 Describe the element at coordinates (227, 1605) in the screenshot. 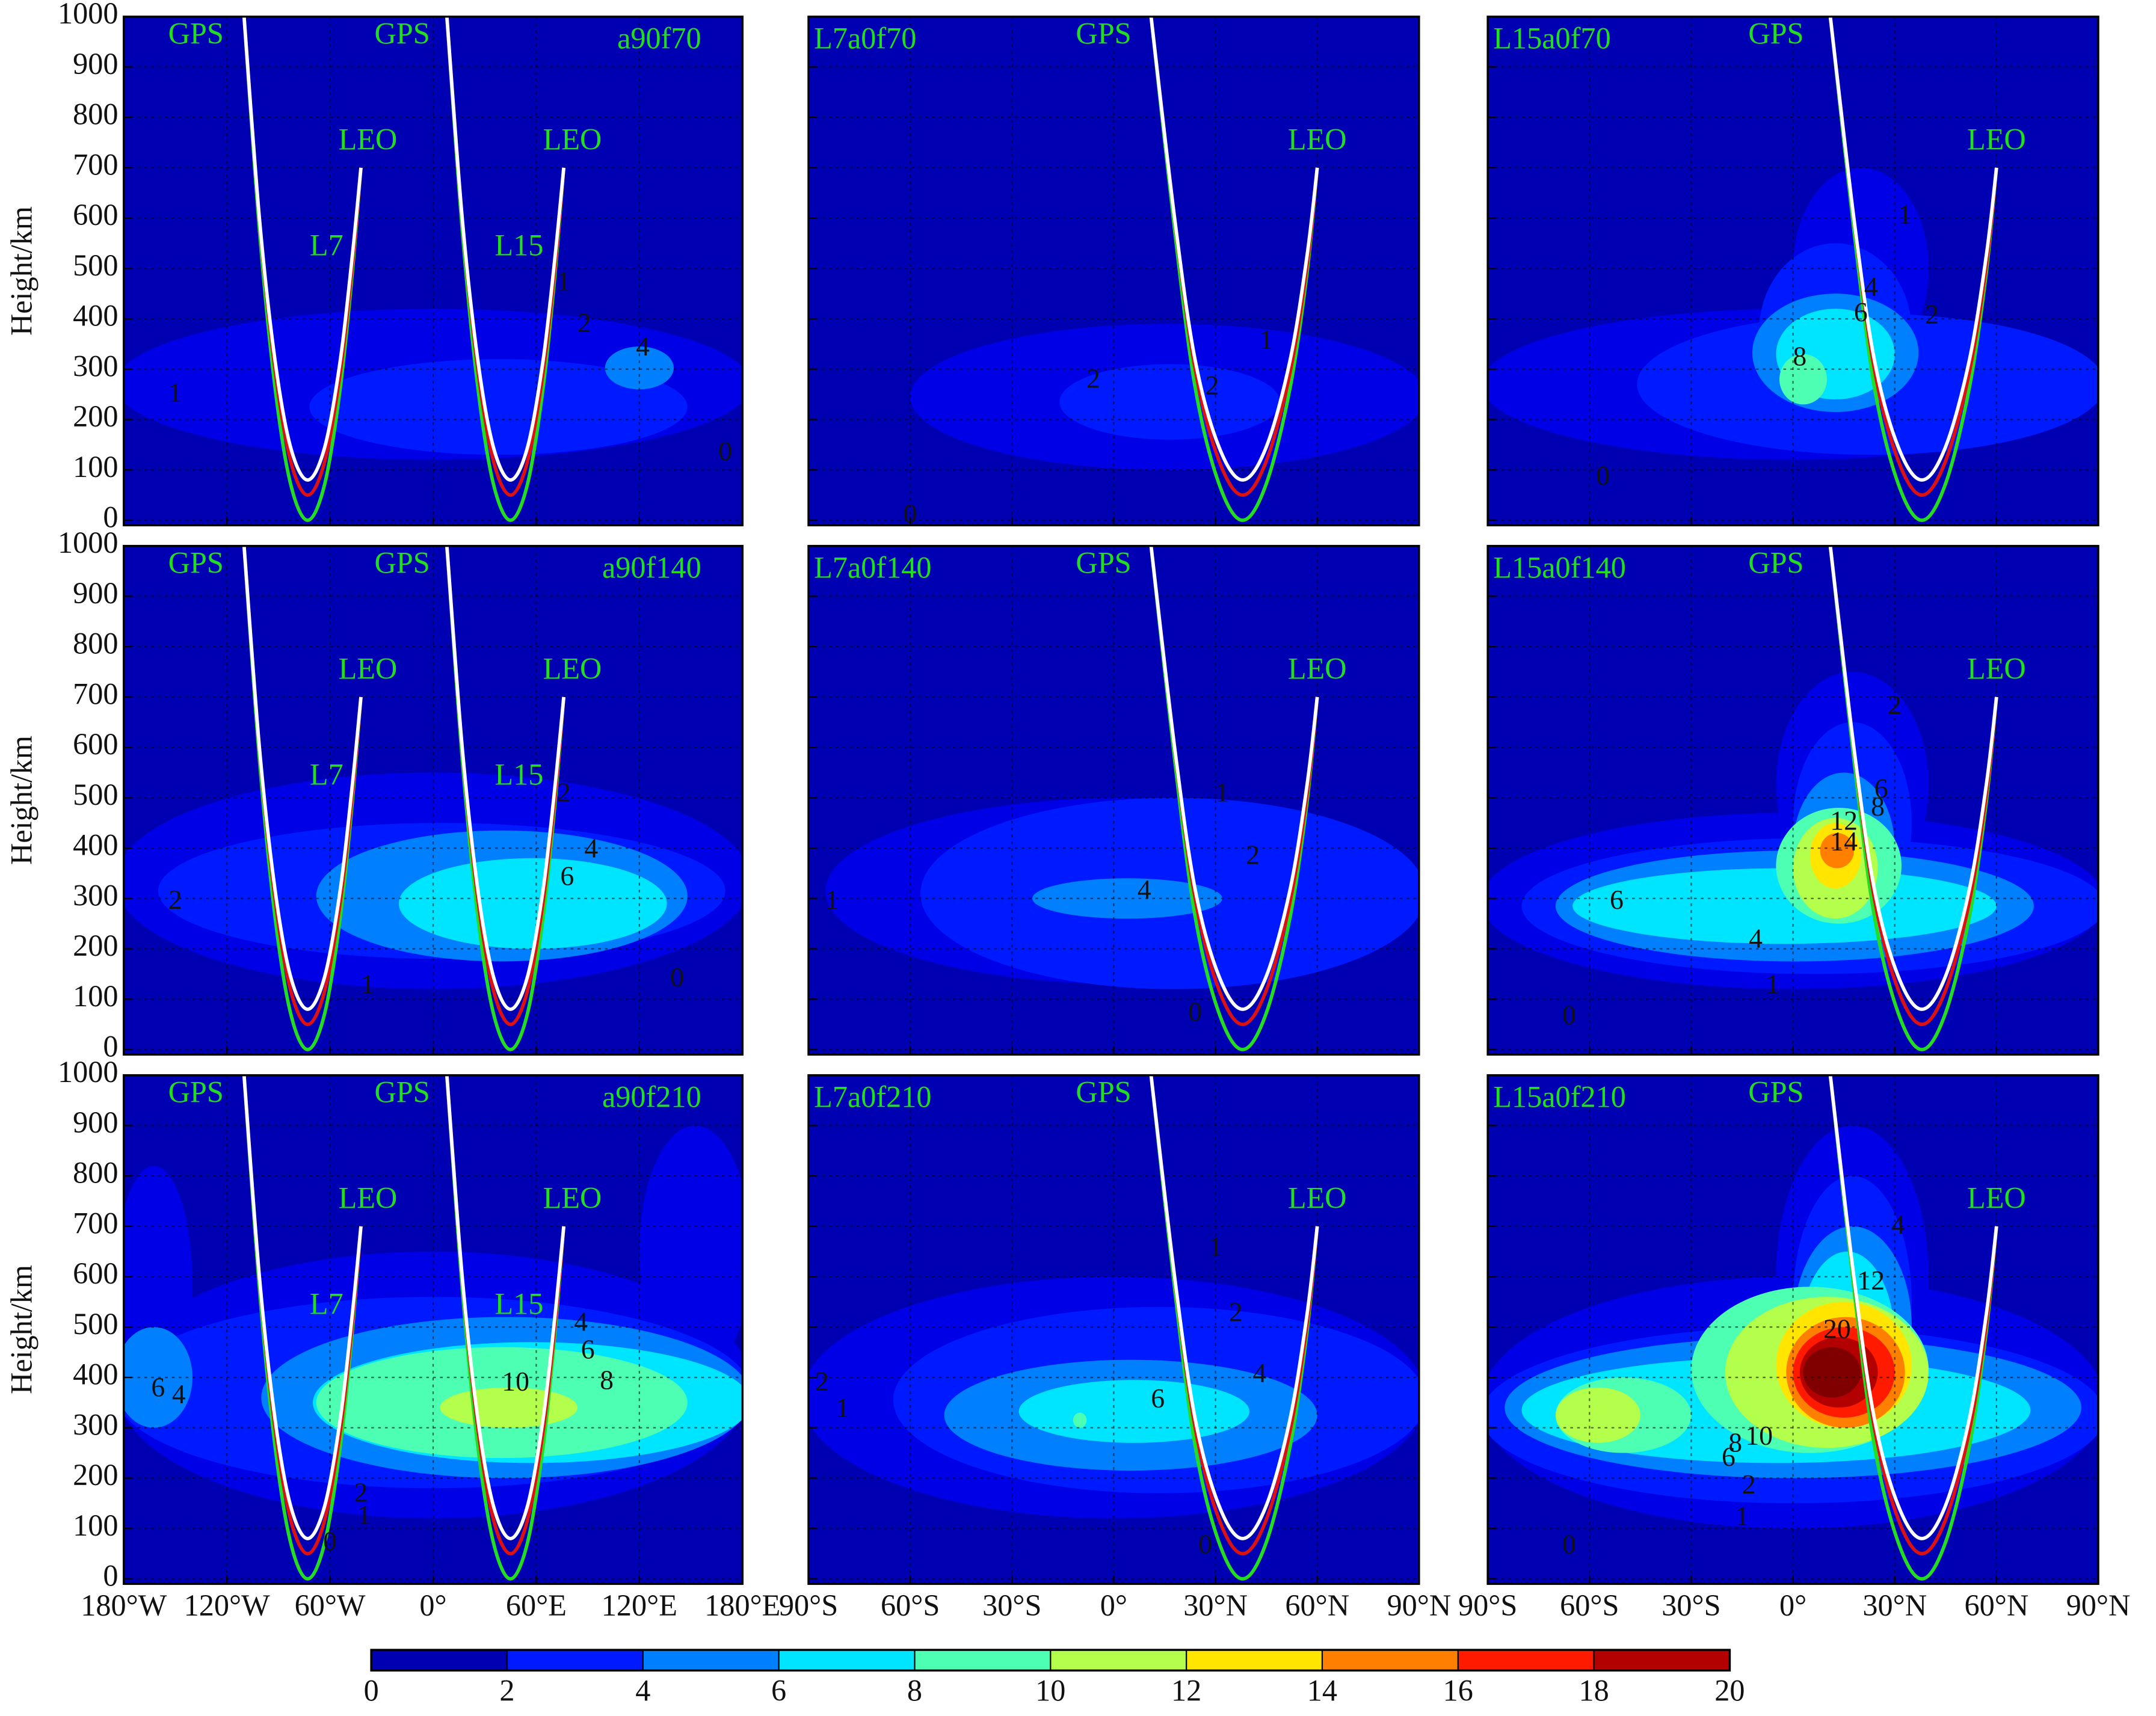

I see `x-tick-label: 120°W` at that location.